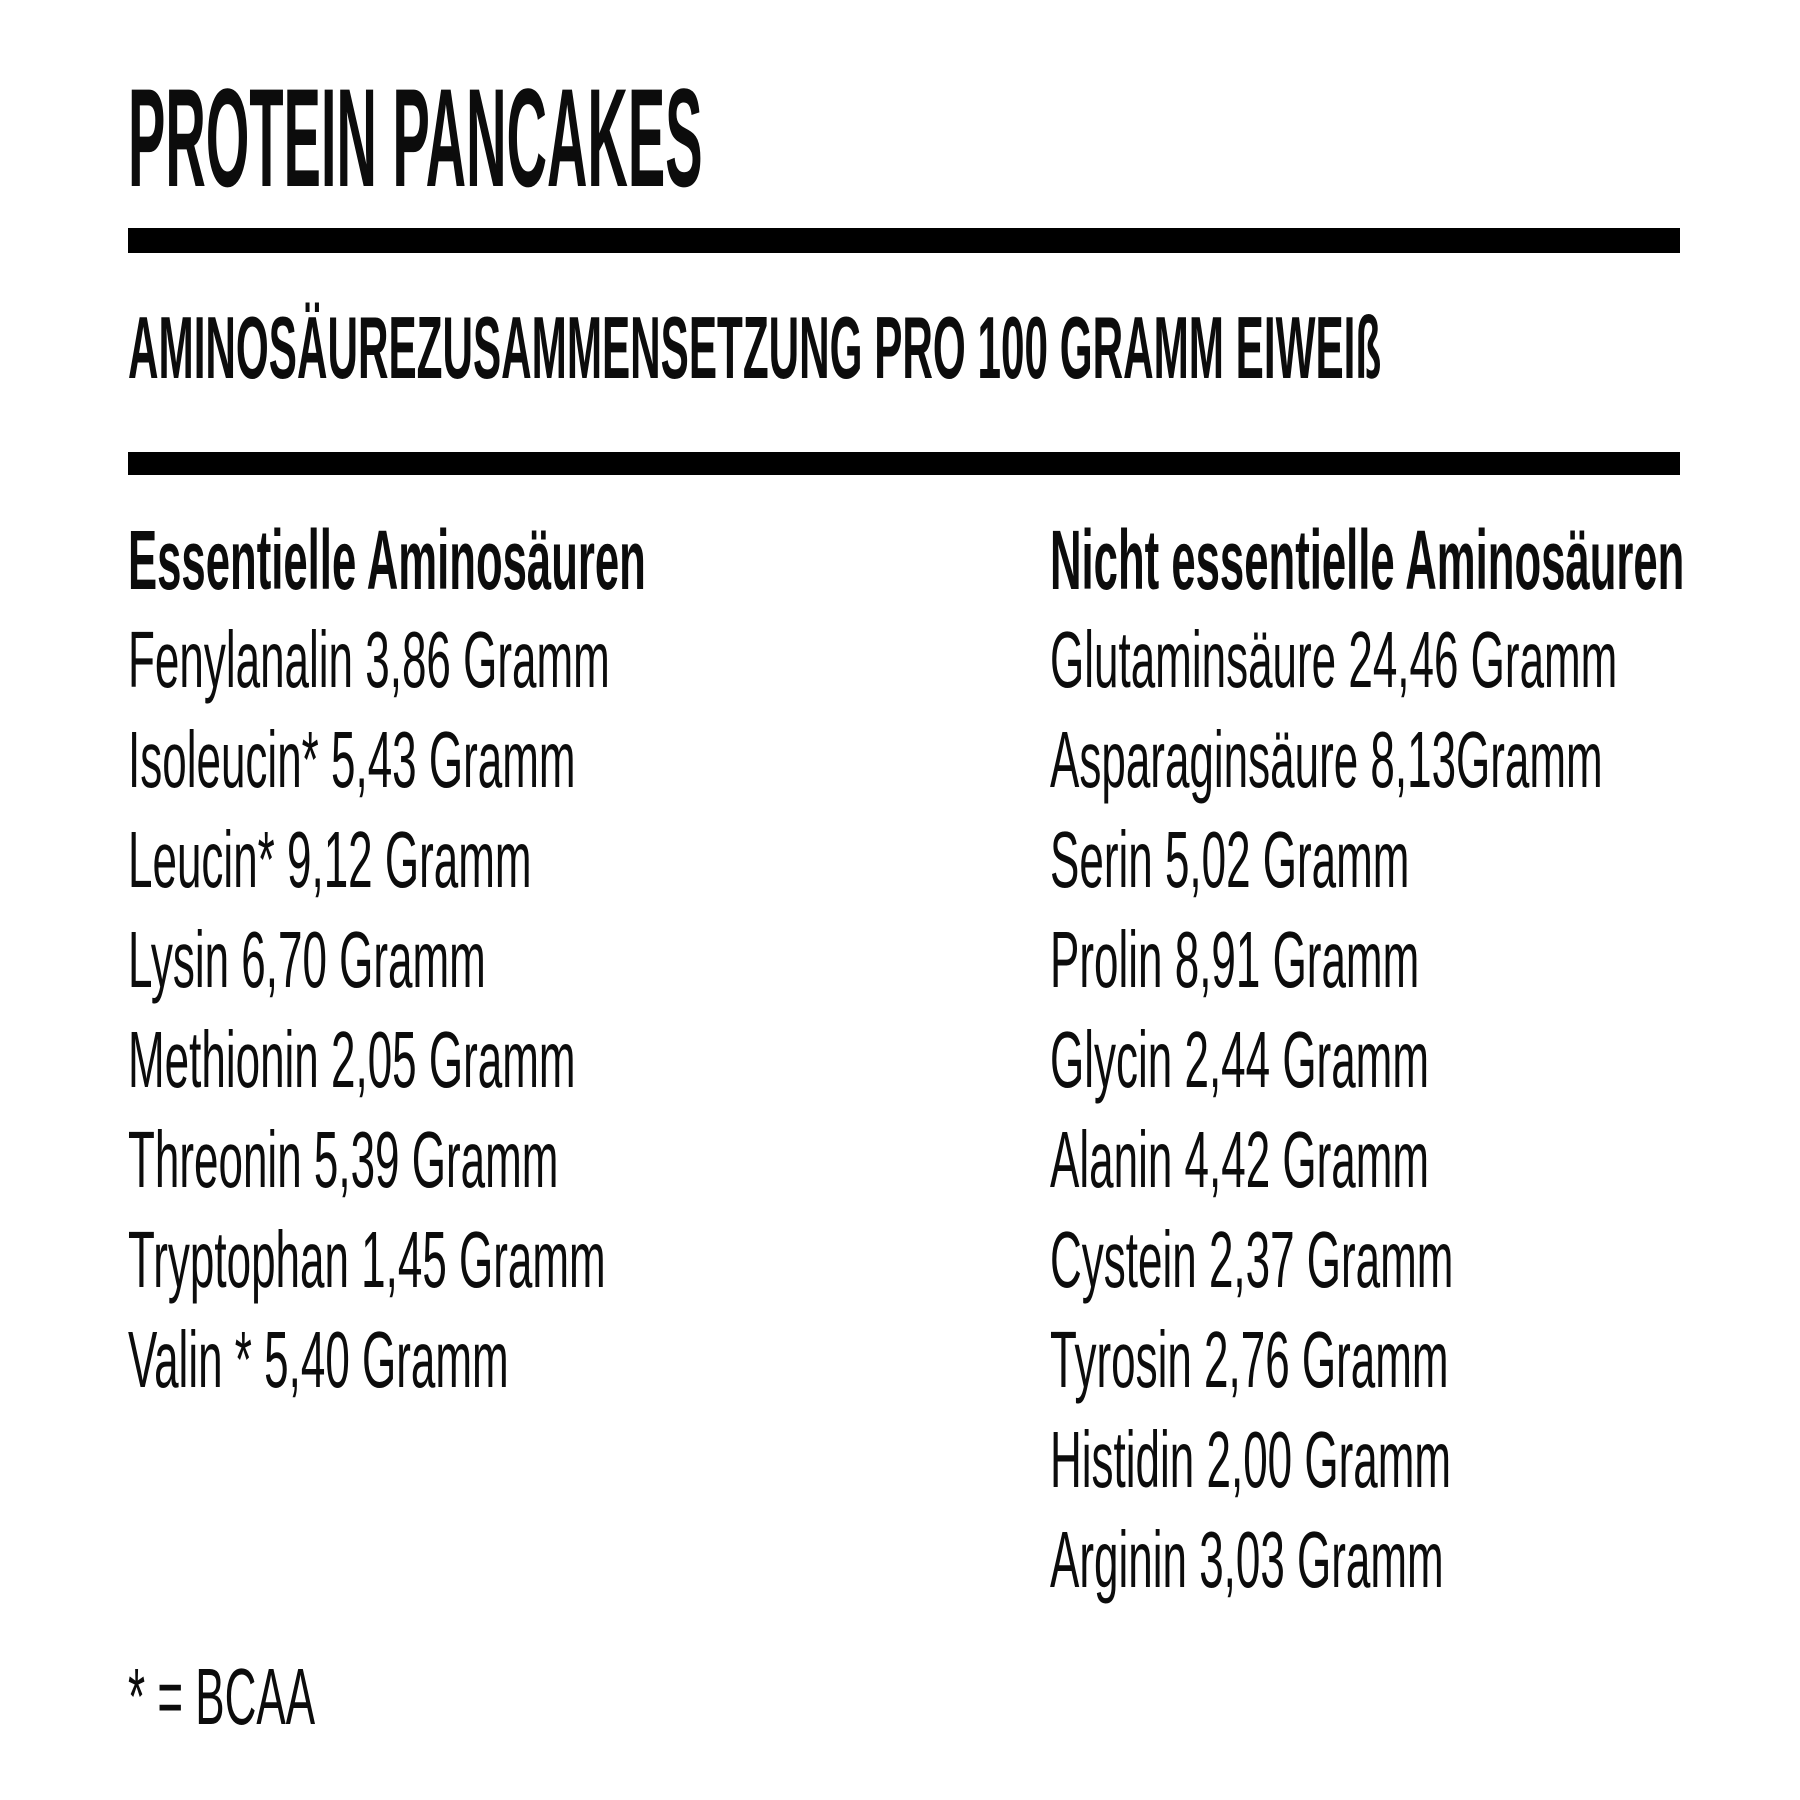 This screenshot has width=1800, height=1800. What do you see at coordinates (330, 859) in the screenshot?
I see `amino-acid-entry: Leucin* 9,12 Gramm` at bounding box center [330, 859].